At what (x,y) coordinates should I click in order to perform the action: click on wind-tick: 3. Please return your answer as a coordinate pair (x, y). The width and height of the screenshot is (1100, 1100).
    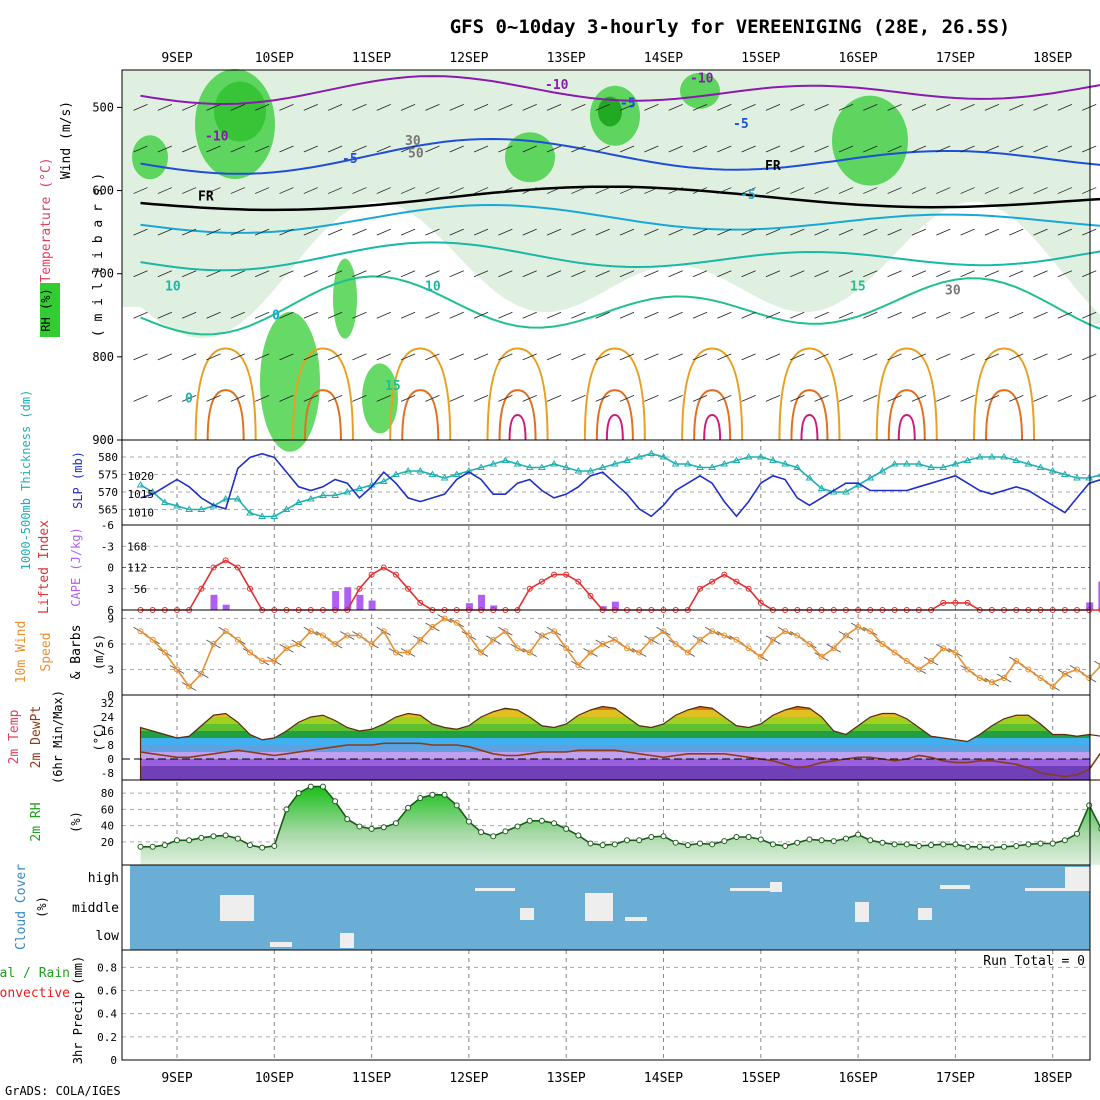
    Looking at the image, I should click on (110, 670).